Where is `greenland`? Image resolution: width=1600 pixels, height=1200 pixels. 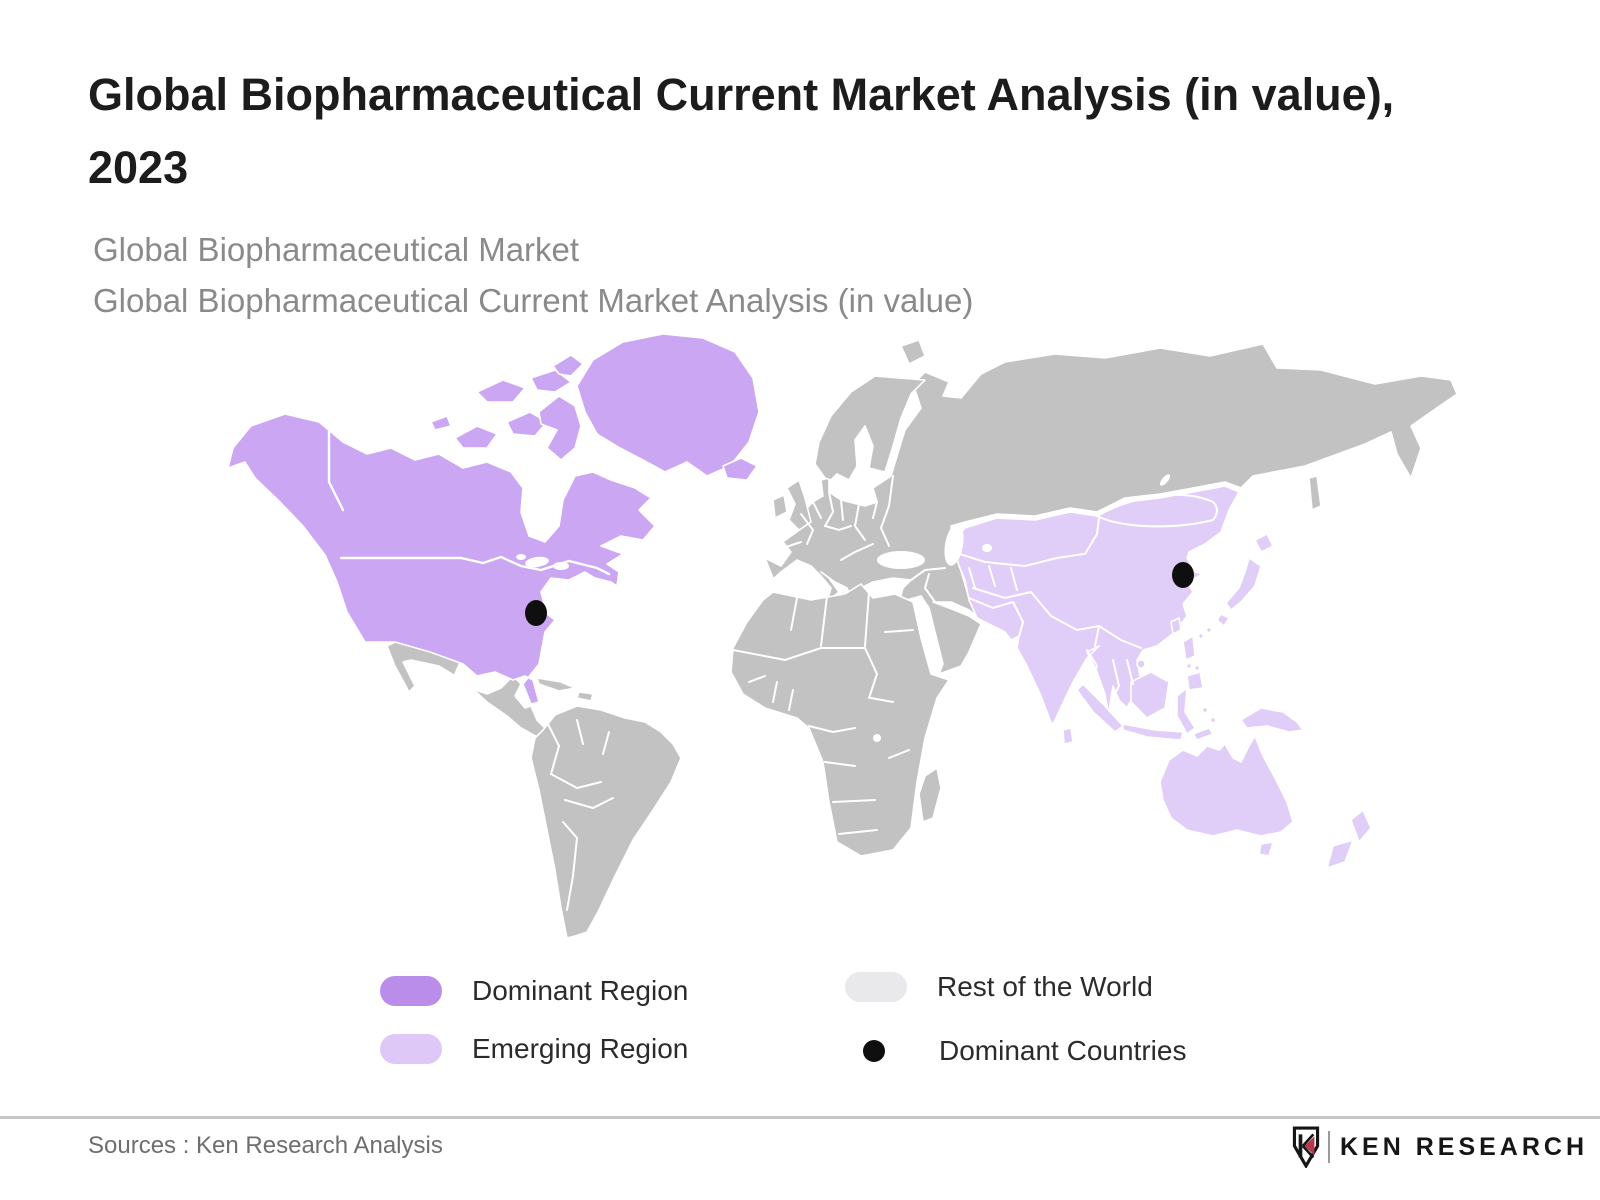
greenland is located at coordinates (668, 405).